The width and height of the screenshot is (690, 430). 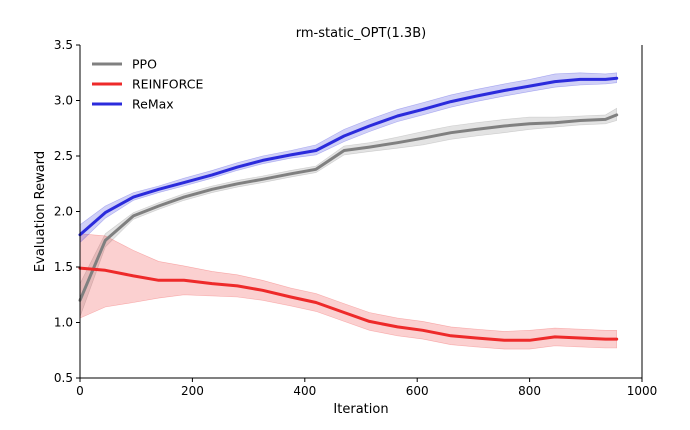 What do you see at coordinates (63, 101) in the screenshot?
I see `y-tick-label: 3.0` at bounding box center [63, 101].